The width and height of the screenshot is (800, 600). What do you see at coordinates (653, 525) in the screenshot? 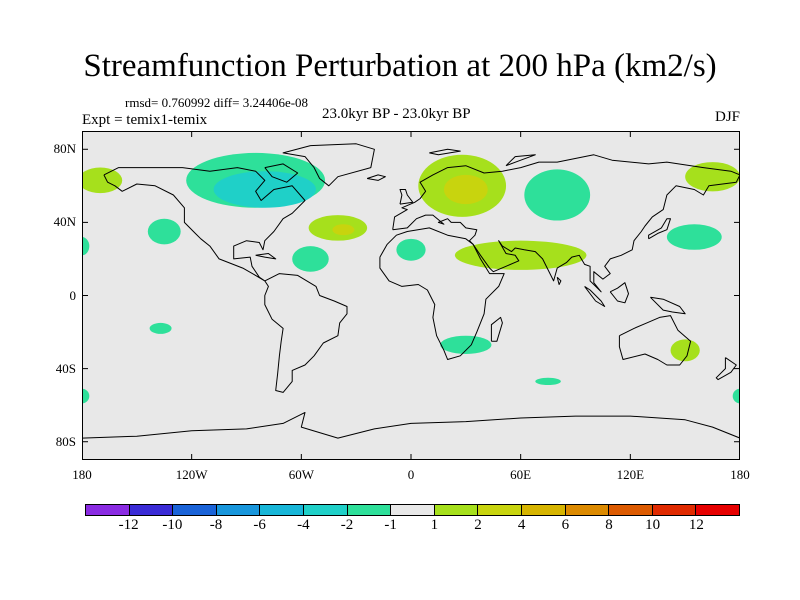
I see `colorbar-label: 10` at bounding box center [653, 525].